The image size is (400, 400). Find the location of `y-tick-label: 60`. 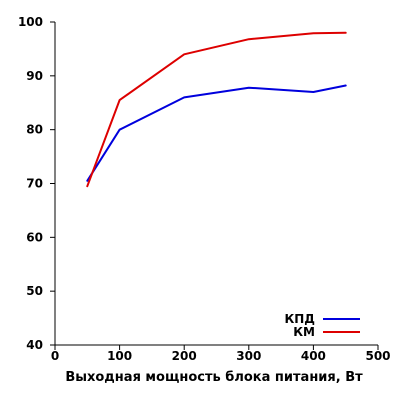

y-tick-label: 60 is located at coordinates (34, 237).